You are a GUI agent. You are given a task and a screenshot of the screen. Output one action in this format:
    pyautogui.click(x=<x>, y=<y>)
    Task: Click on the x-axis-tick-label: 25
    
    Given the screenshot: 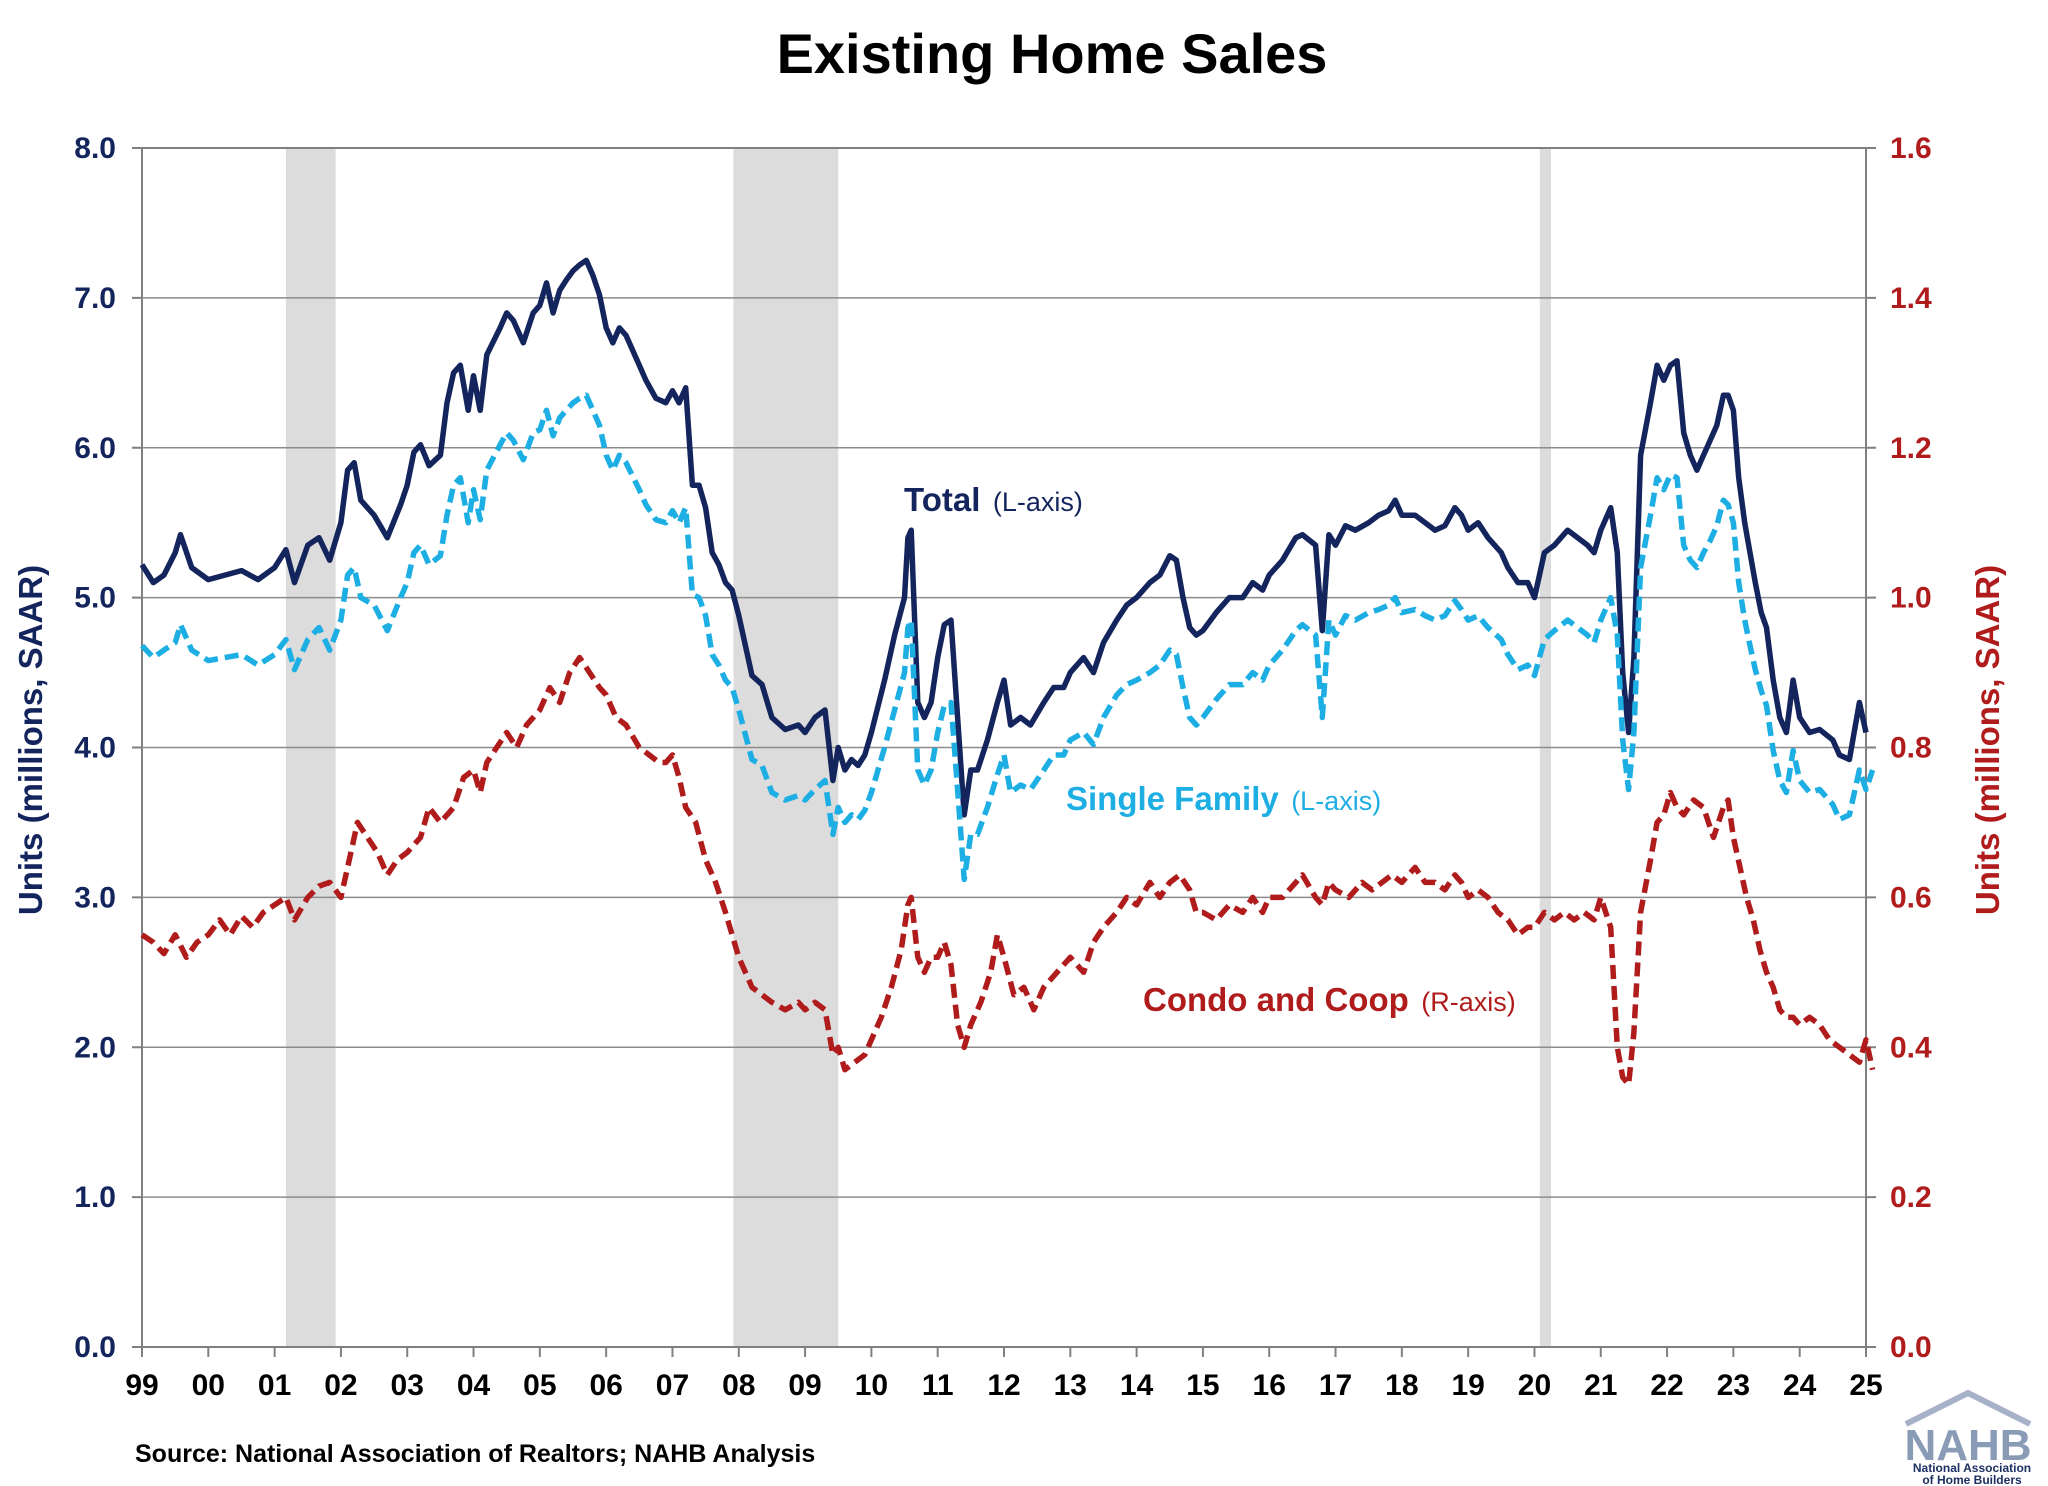 What is the action you would take?
    pyautogui.click(x=1865, y=1385)
    